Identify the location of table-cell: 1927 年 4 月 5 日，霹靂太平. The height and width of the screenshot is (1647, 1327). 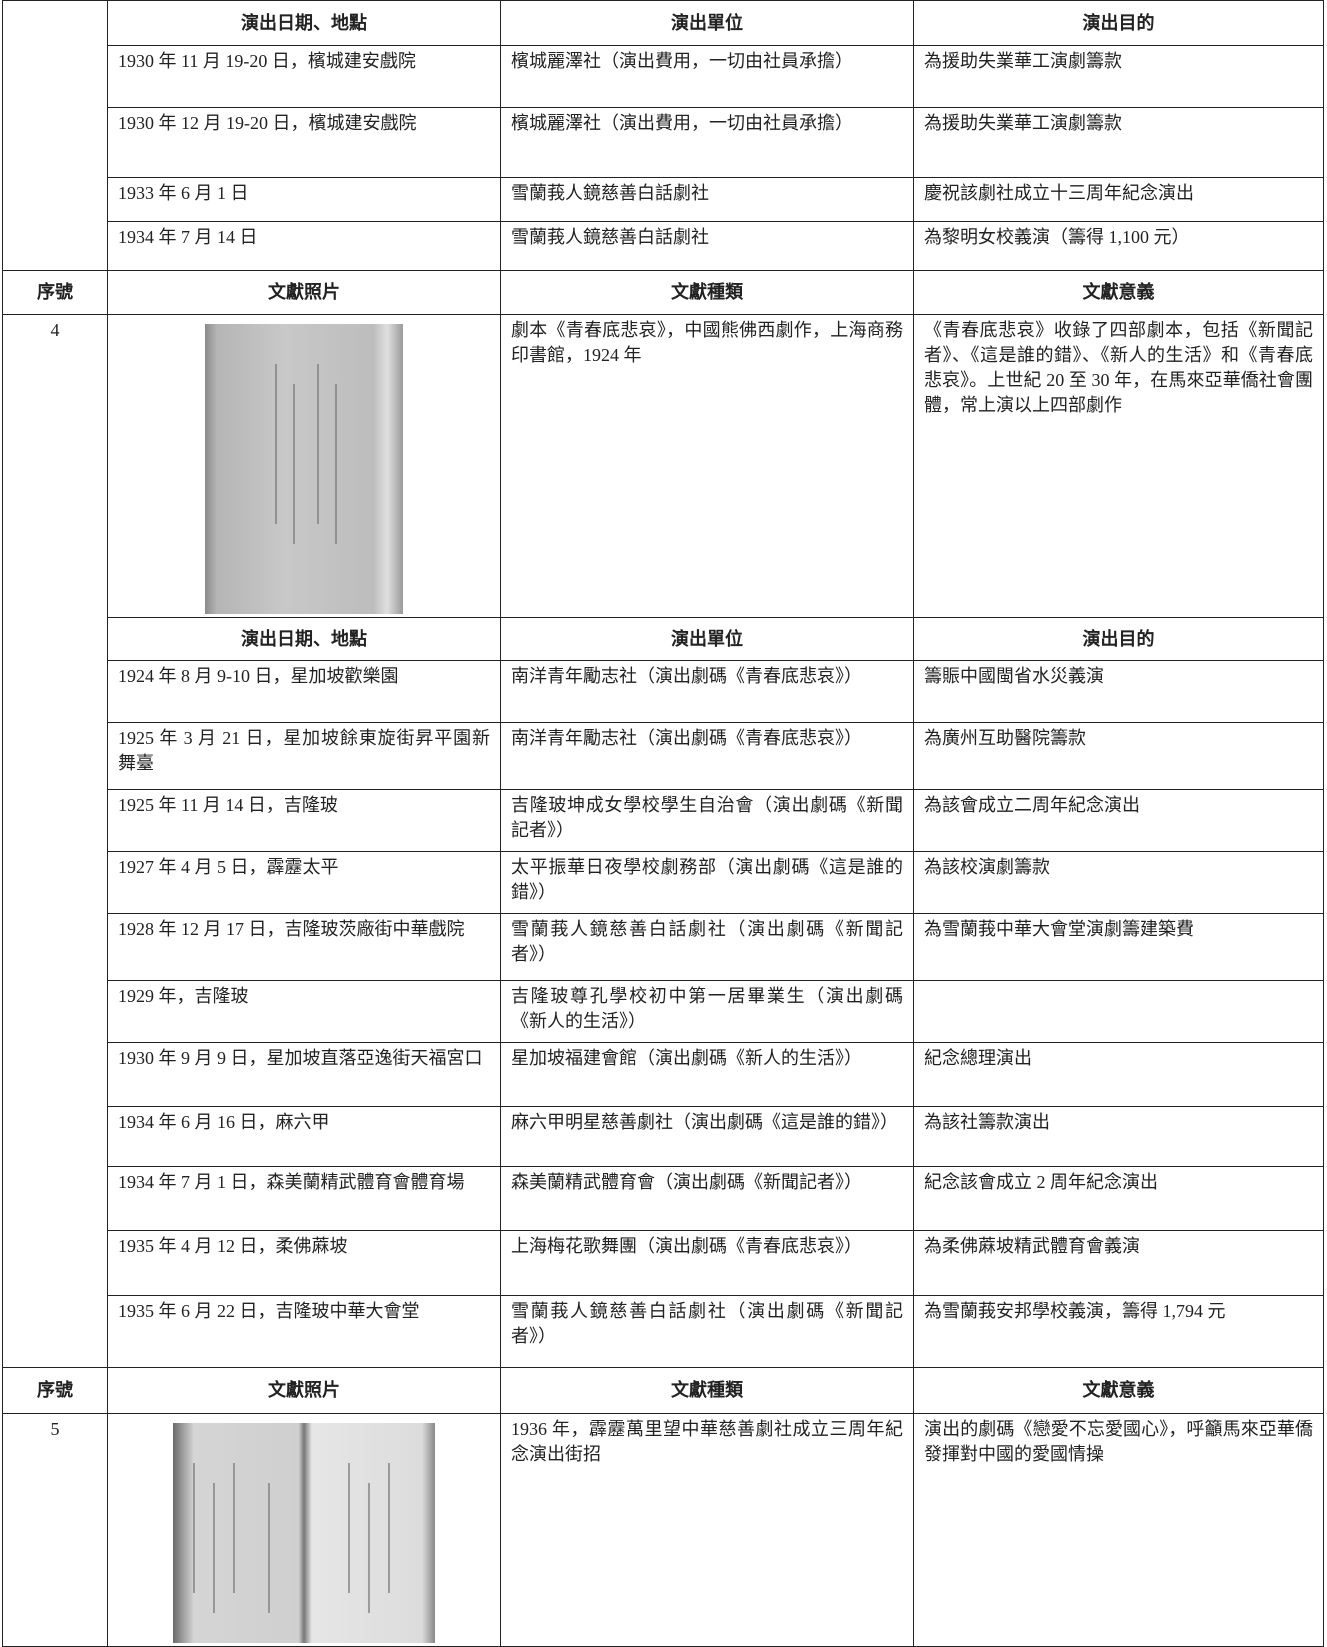
(304, 882).